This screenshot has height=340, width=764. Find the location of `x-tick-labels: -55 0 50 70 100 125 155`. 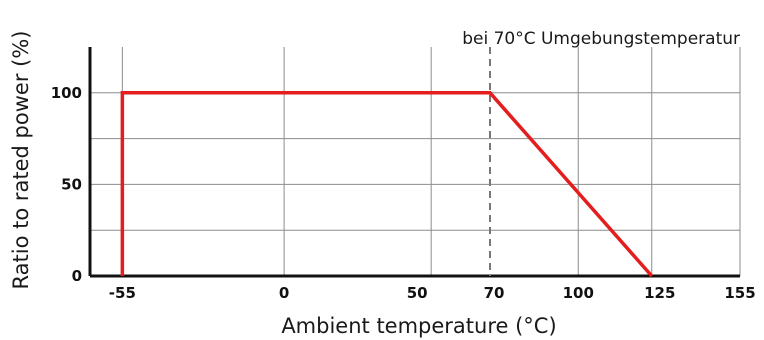

x-tick-labels: -55 0 50 70 100 125 155 is located at coordinates (432, 293).